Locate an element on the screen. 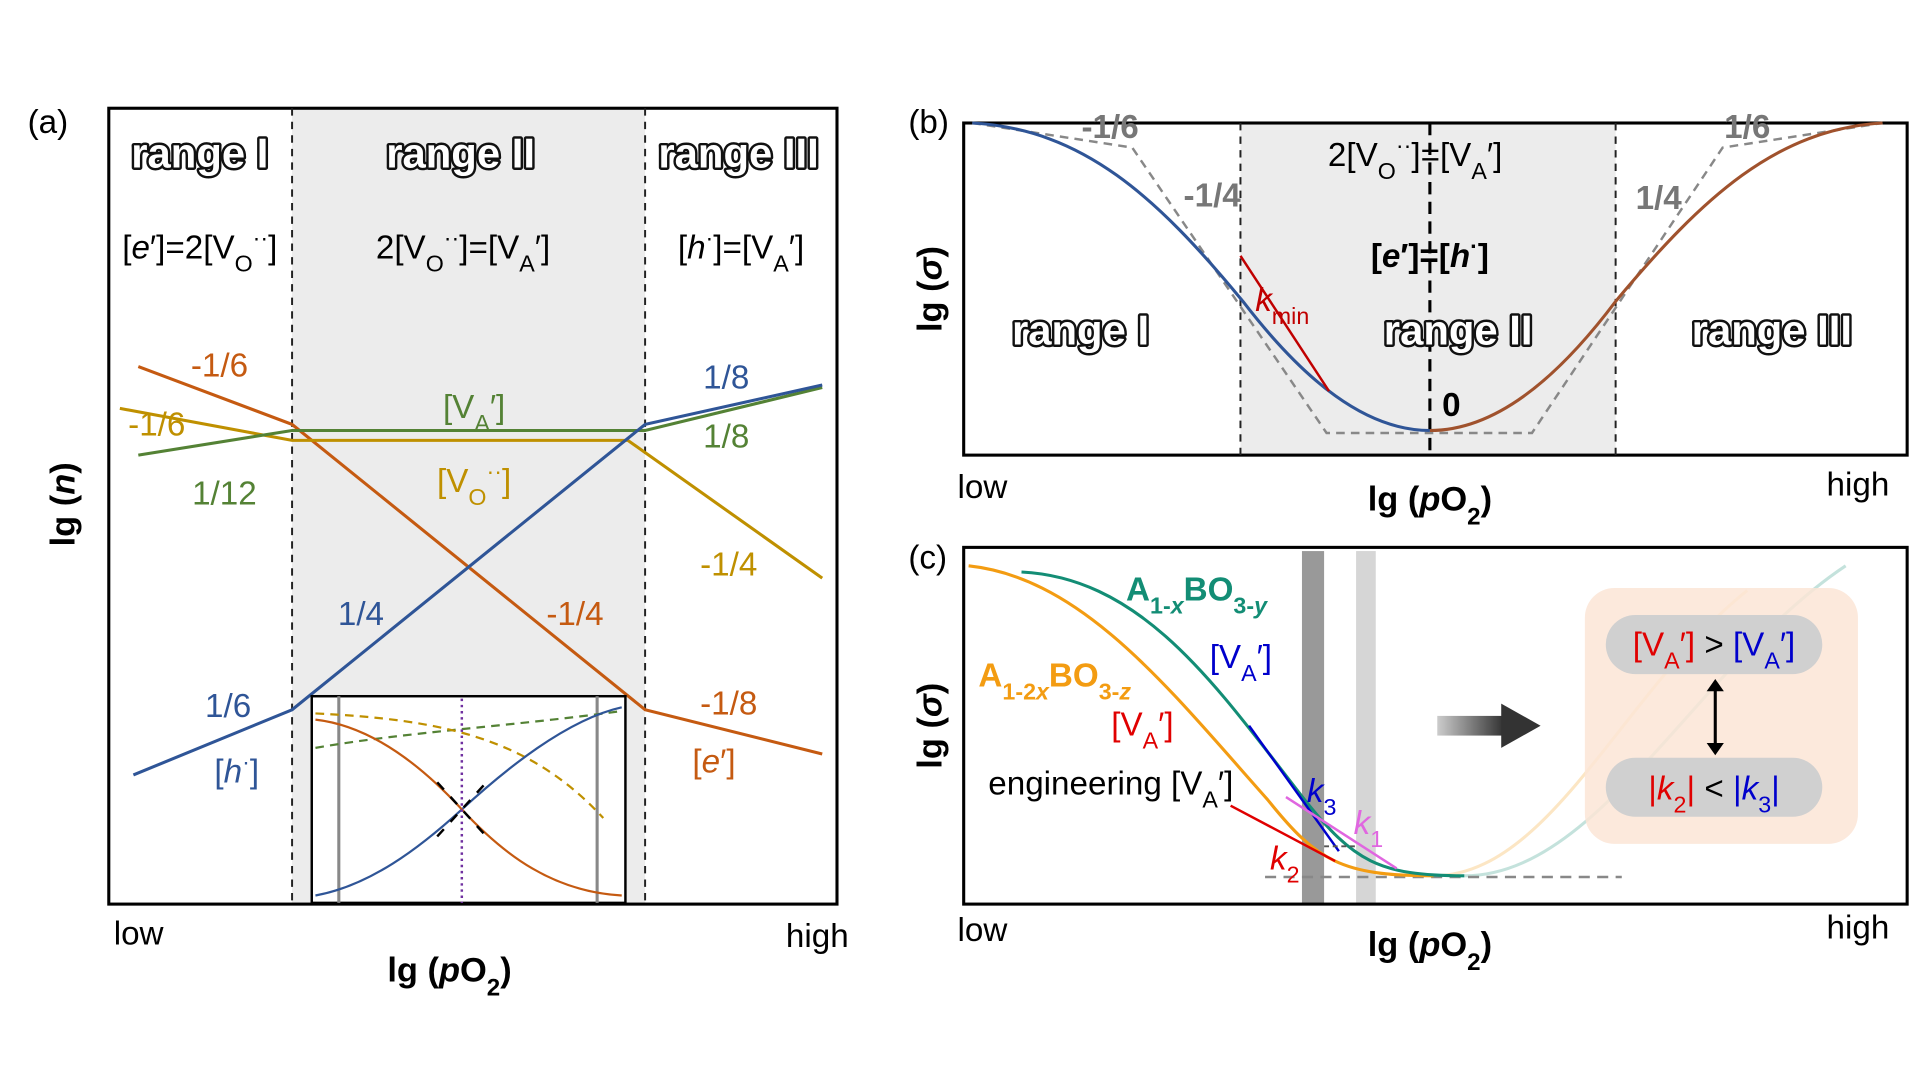  t: 3- is located at coordinates (1109, 691).